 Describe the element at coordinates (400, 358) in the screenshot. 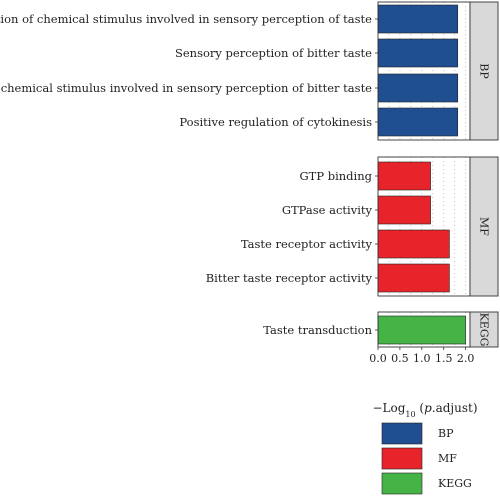

I see `x-tick-label: 0.5` at that location.